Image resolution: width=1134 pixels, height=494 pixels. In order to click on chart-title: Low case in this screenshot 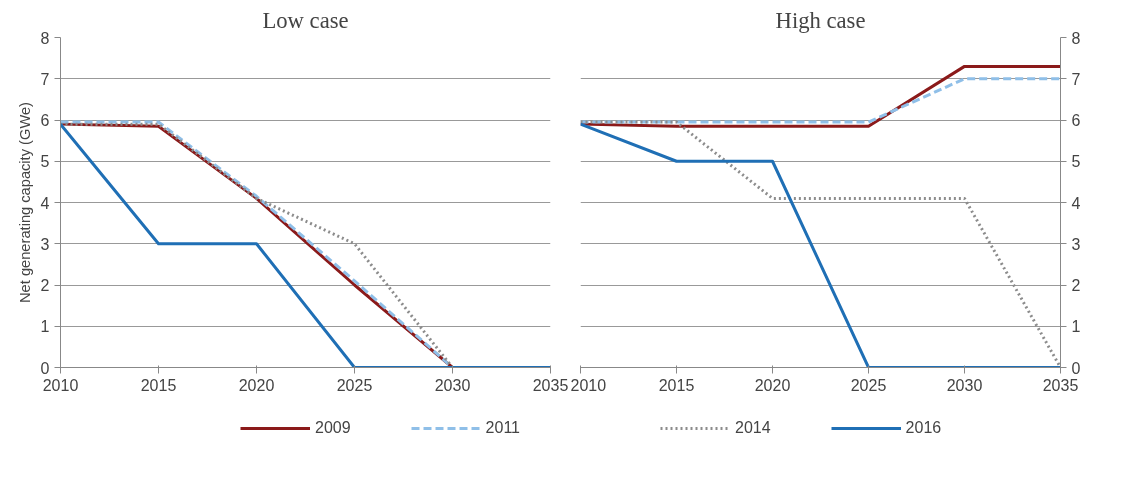, I will do `click(305, 20)`.